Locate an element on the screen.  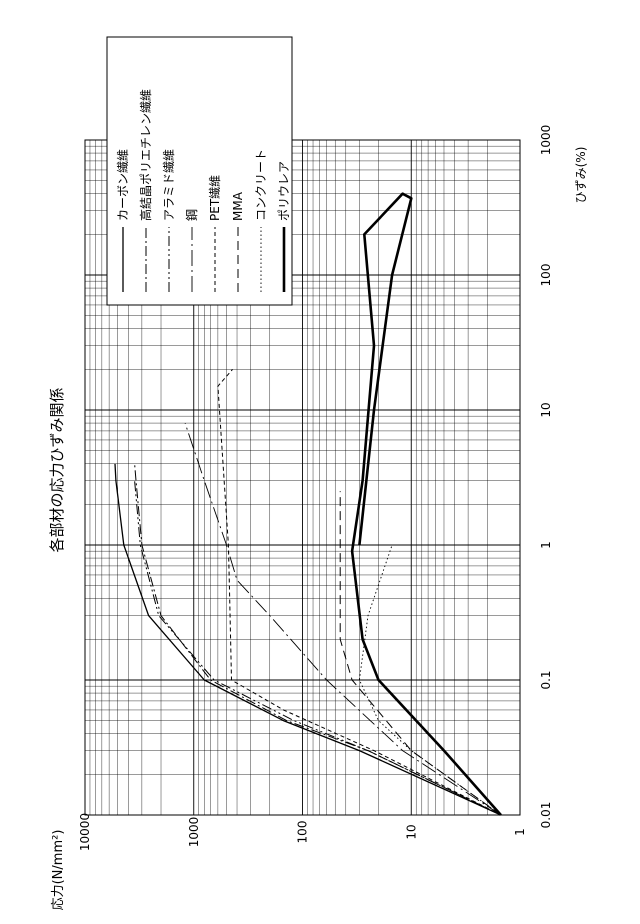
strain-tick-label: 10 is located at coordinates (546, 409).